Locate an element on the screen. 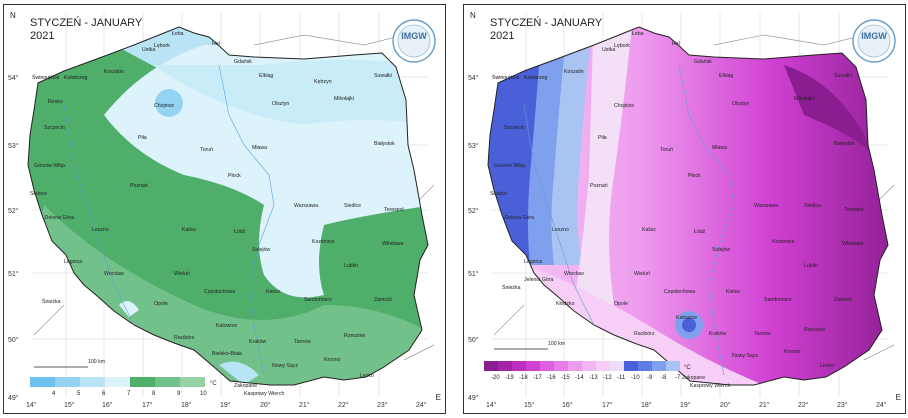 The image size is (908, 418). svg-text: -13 is located at coordinates (593, 378).